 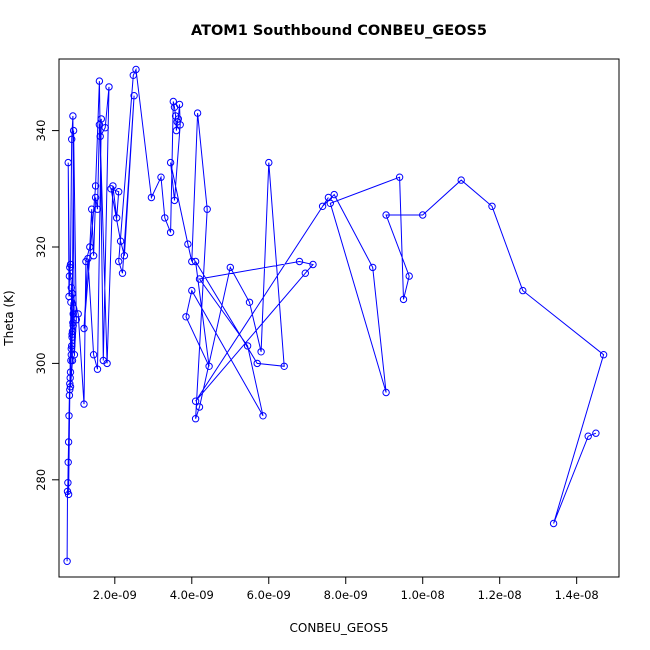 I want to click on chart-title: ATOM1 Southbound CONBEU_GEOS5, so click(x=339, y=31).